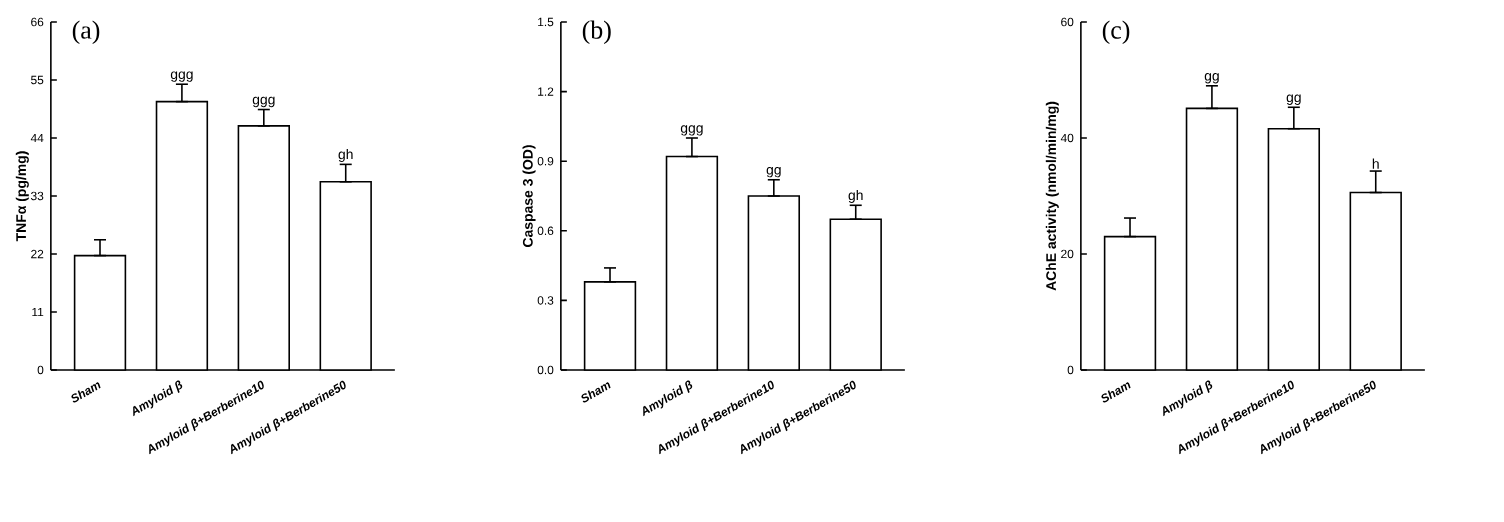  What do you see at coordinates (596, 32) in the screenshot?
I see `chart-title: (b)` at bounding box center [596, 32].